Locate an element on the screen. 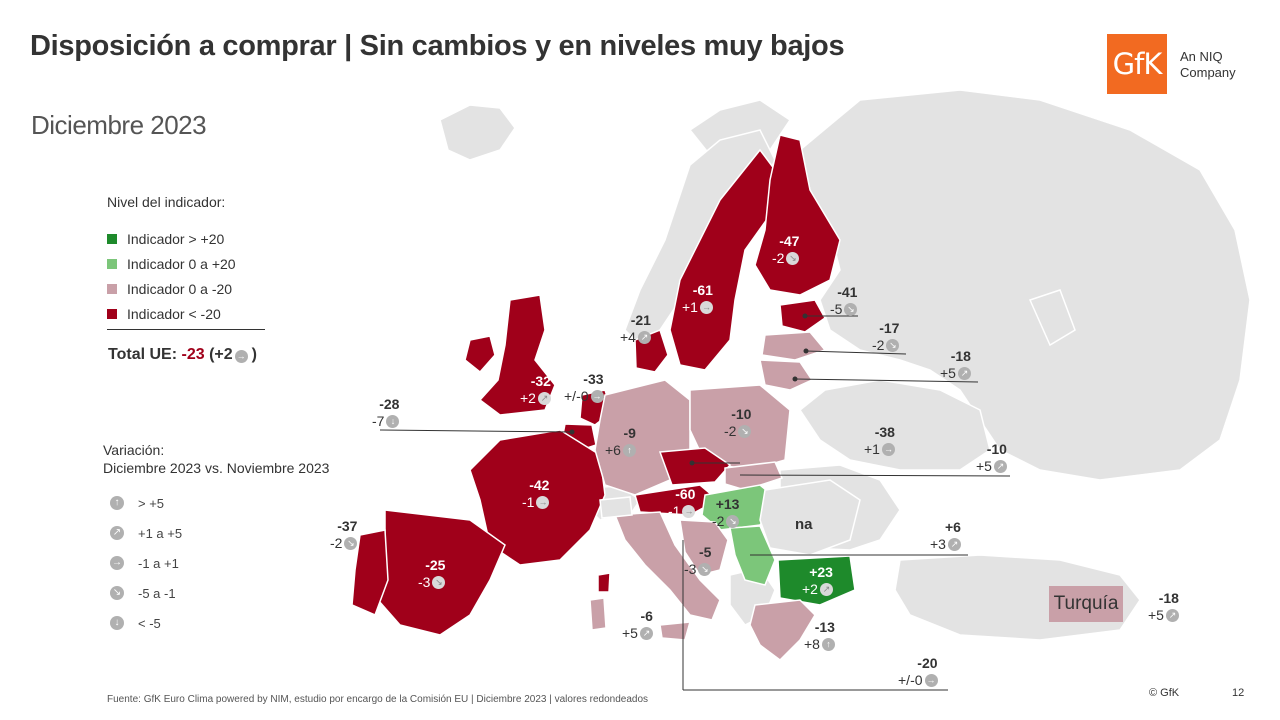 The width and height of the screenshot is (1280, 720). label-turquia: -18 +5 ↗ is located at coordinates (1163, 607).